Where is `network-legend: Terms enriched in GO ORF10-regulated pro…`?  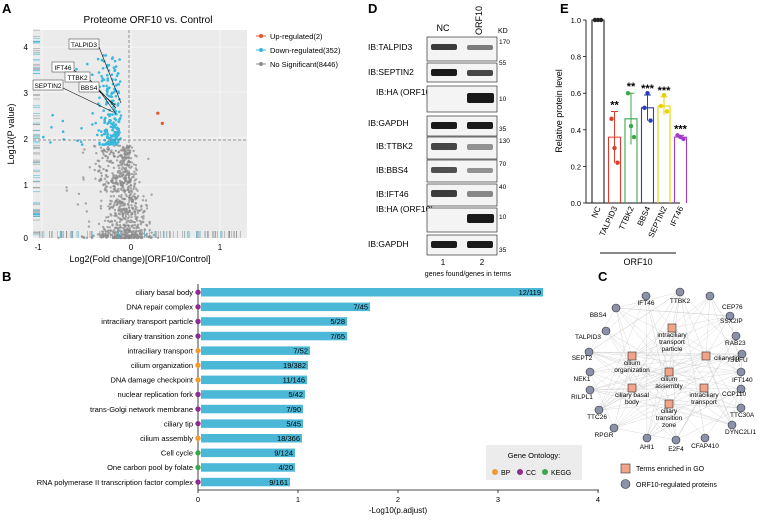
network-legend: Terms enriched in GO ORF10-regulated pro… is located at coordinates (668, 476).